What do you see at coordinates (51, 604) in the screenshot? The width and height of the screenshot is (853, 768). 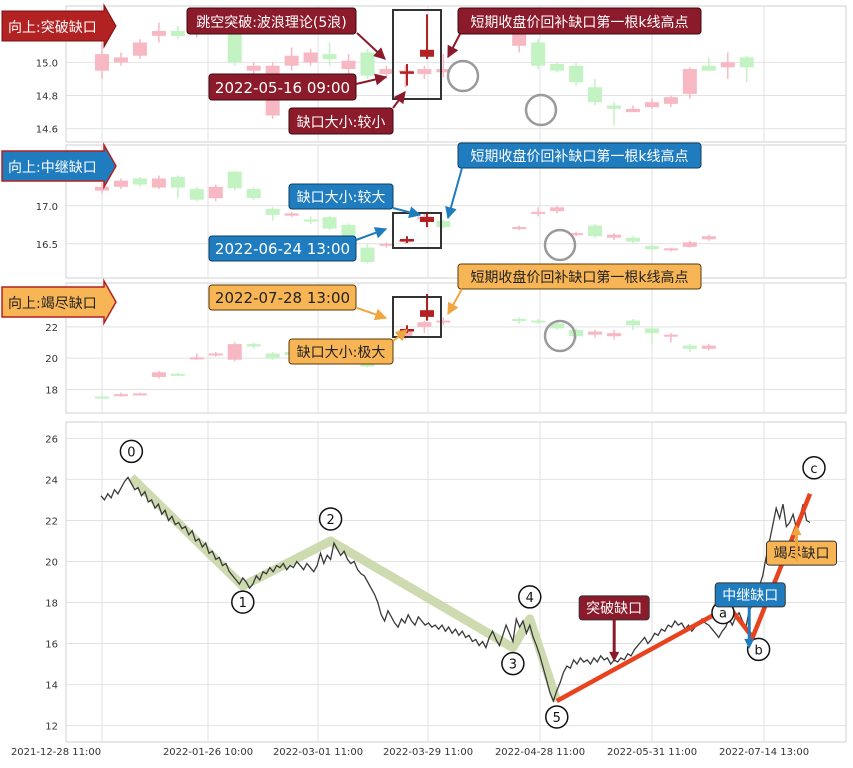 I see `price-y-tick-label: 18` at bounding box center [51, 604].